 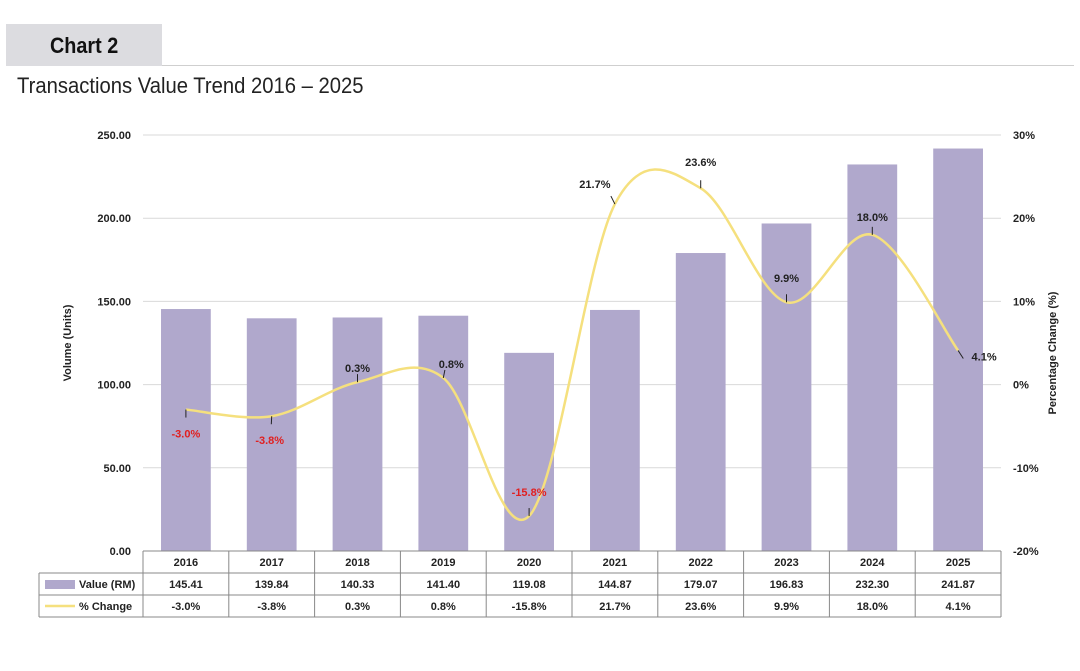 I want to click on legend-swatch-value, so click(x=60, y=584).